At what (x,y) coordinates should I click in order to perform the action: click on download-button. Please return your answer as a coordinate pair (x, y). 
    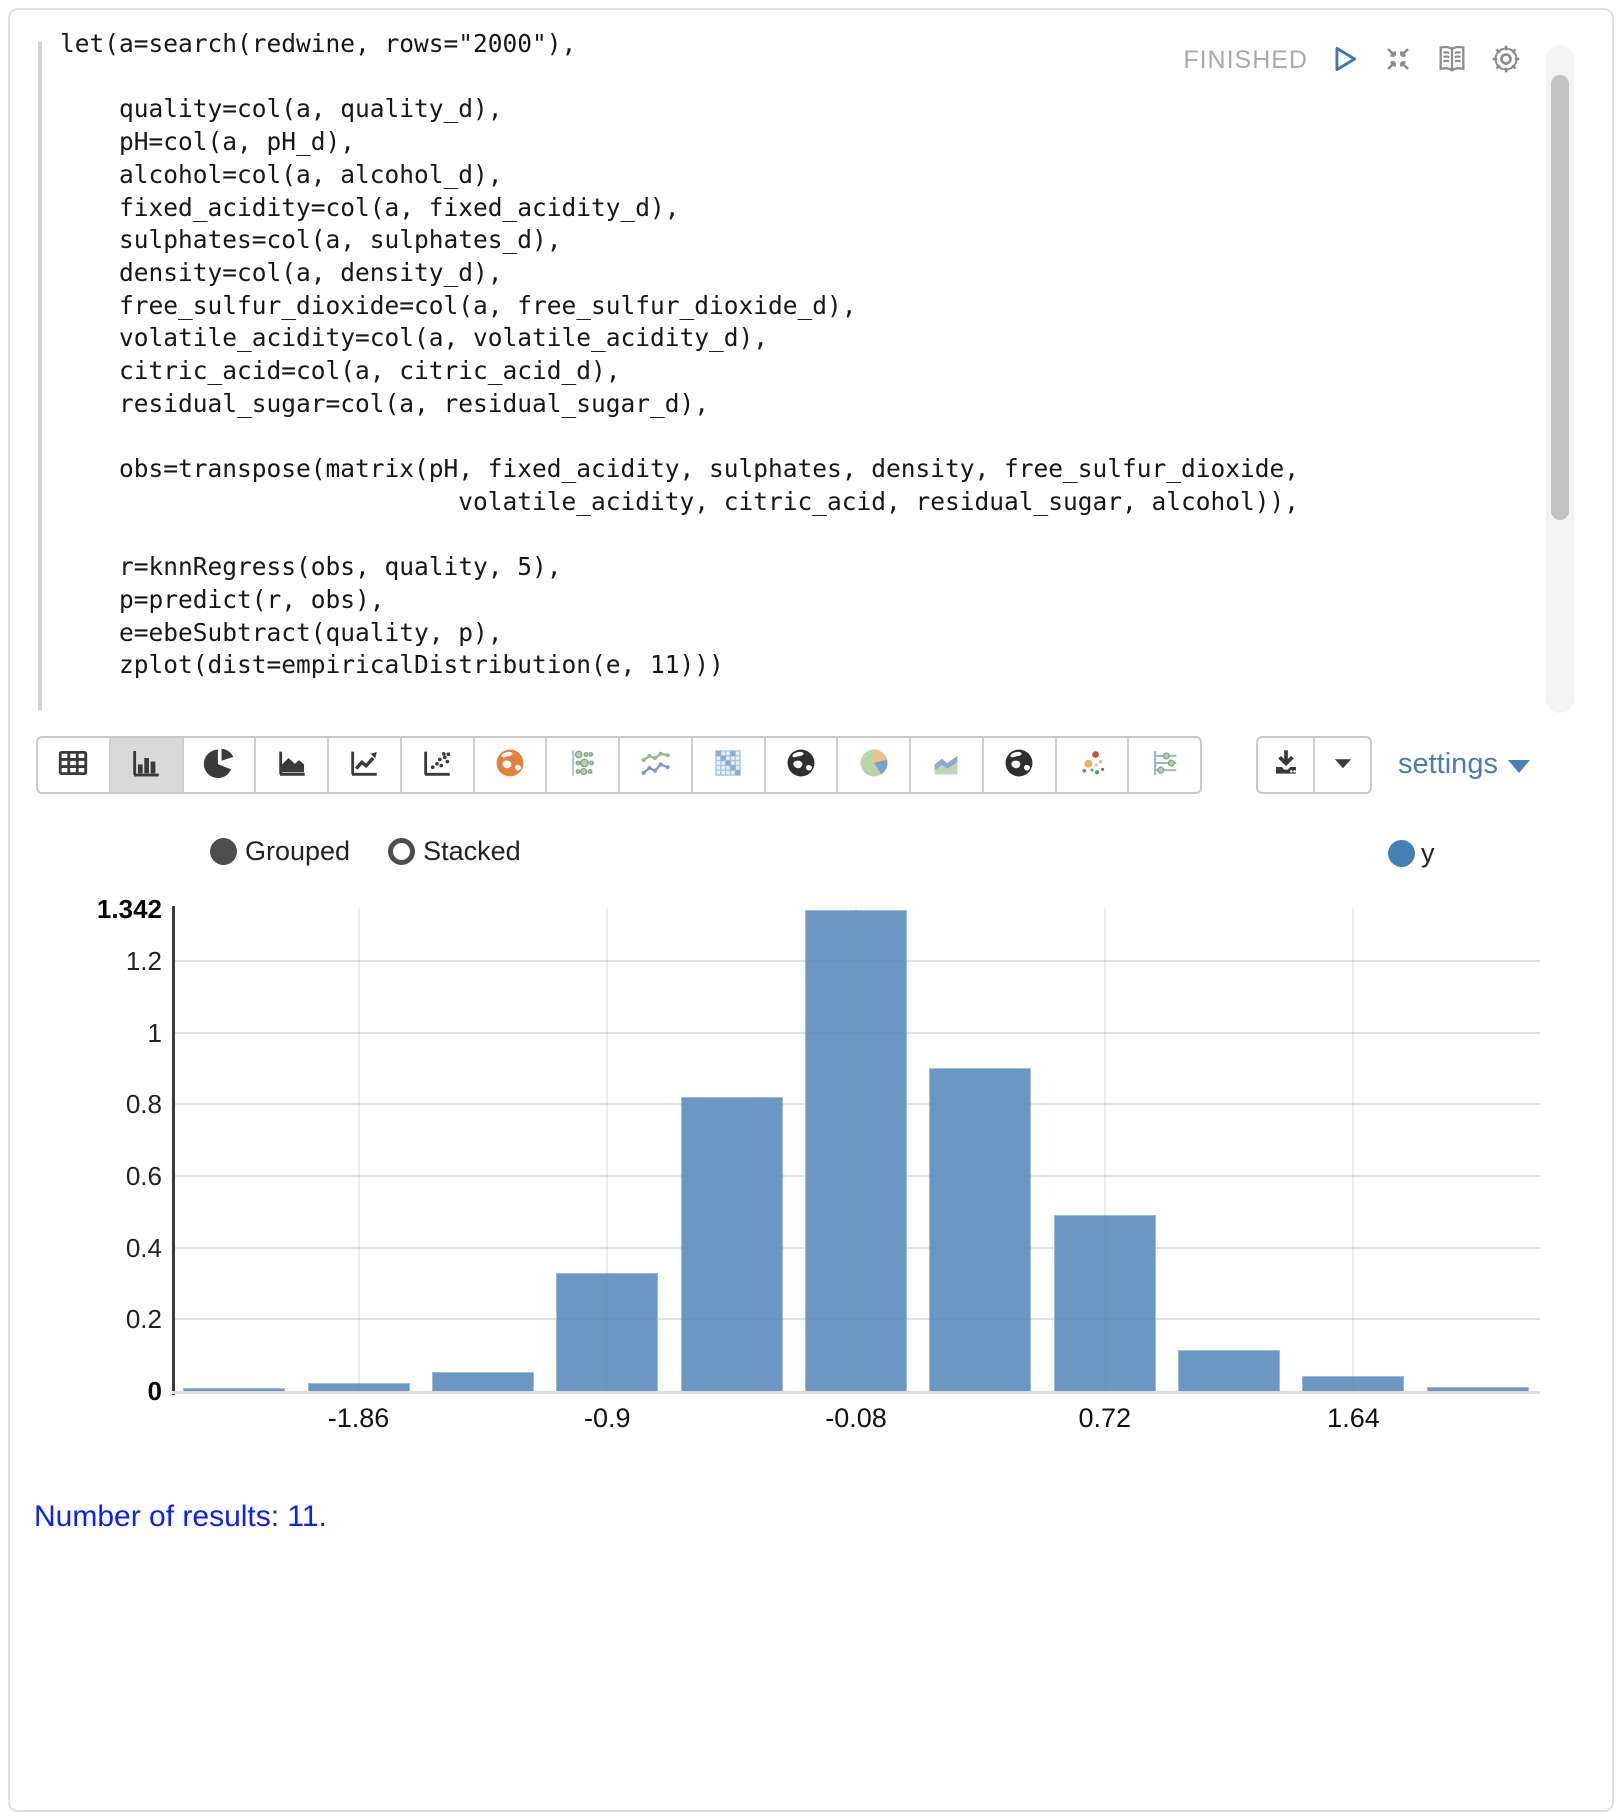
    Looking at the image, I should click on (1286, 765).